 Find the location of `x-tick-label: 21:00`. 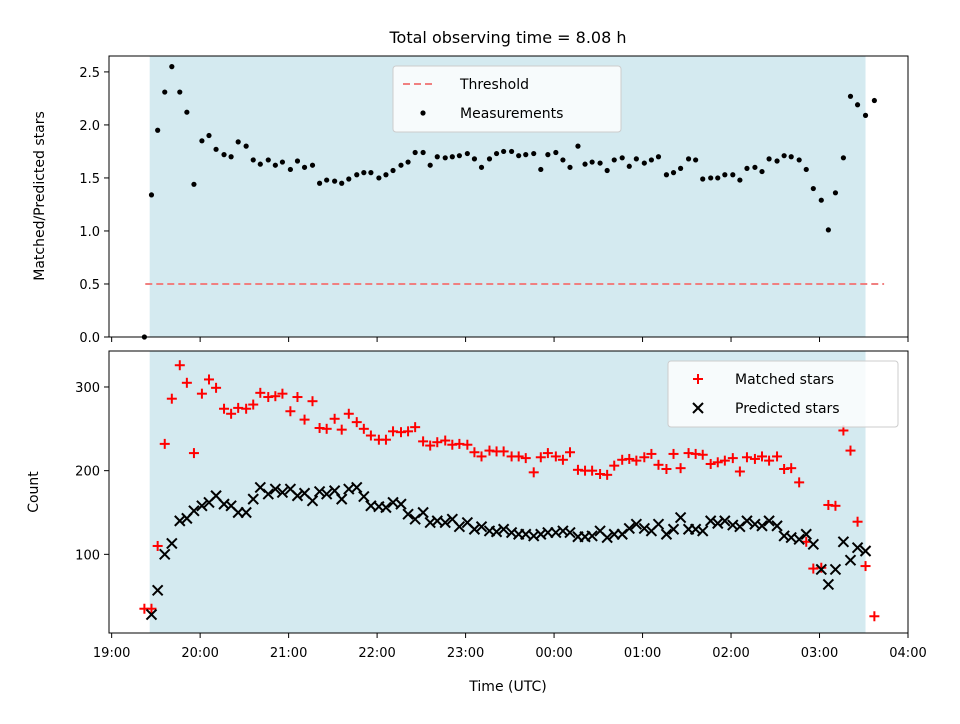

x-tick-label: 21:00 is located at coordinates (288, 653).